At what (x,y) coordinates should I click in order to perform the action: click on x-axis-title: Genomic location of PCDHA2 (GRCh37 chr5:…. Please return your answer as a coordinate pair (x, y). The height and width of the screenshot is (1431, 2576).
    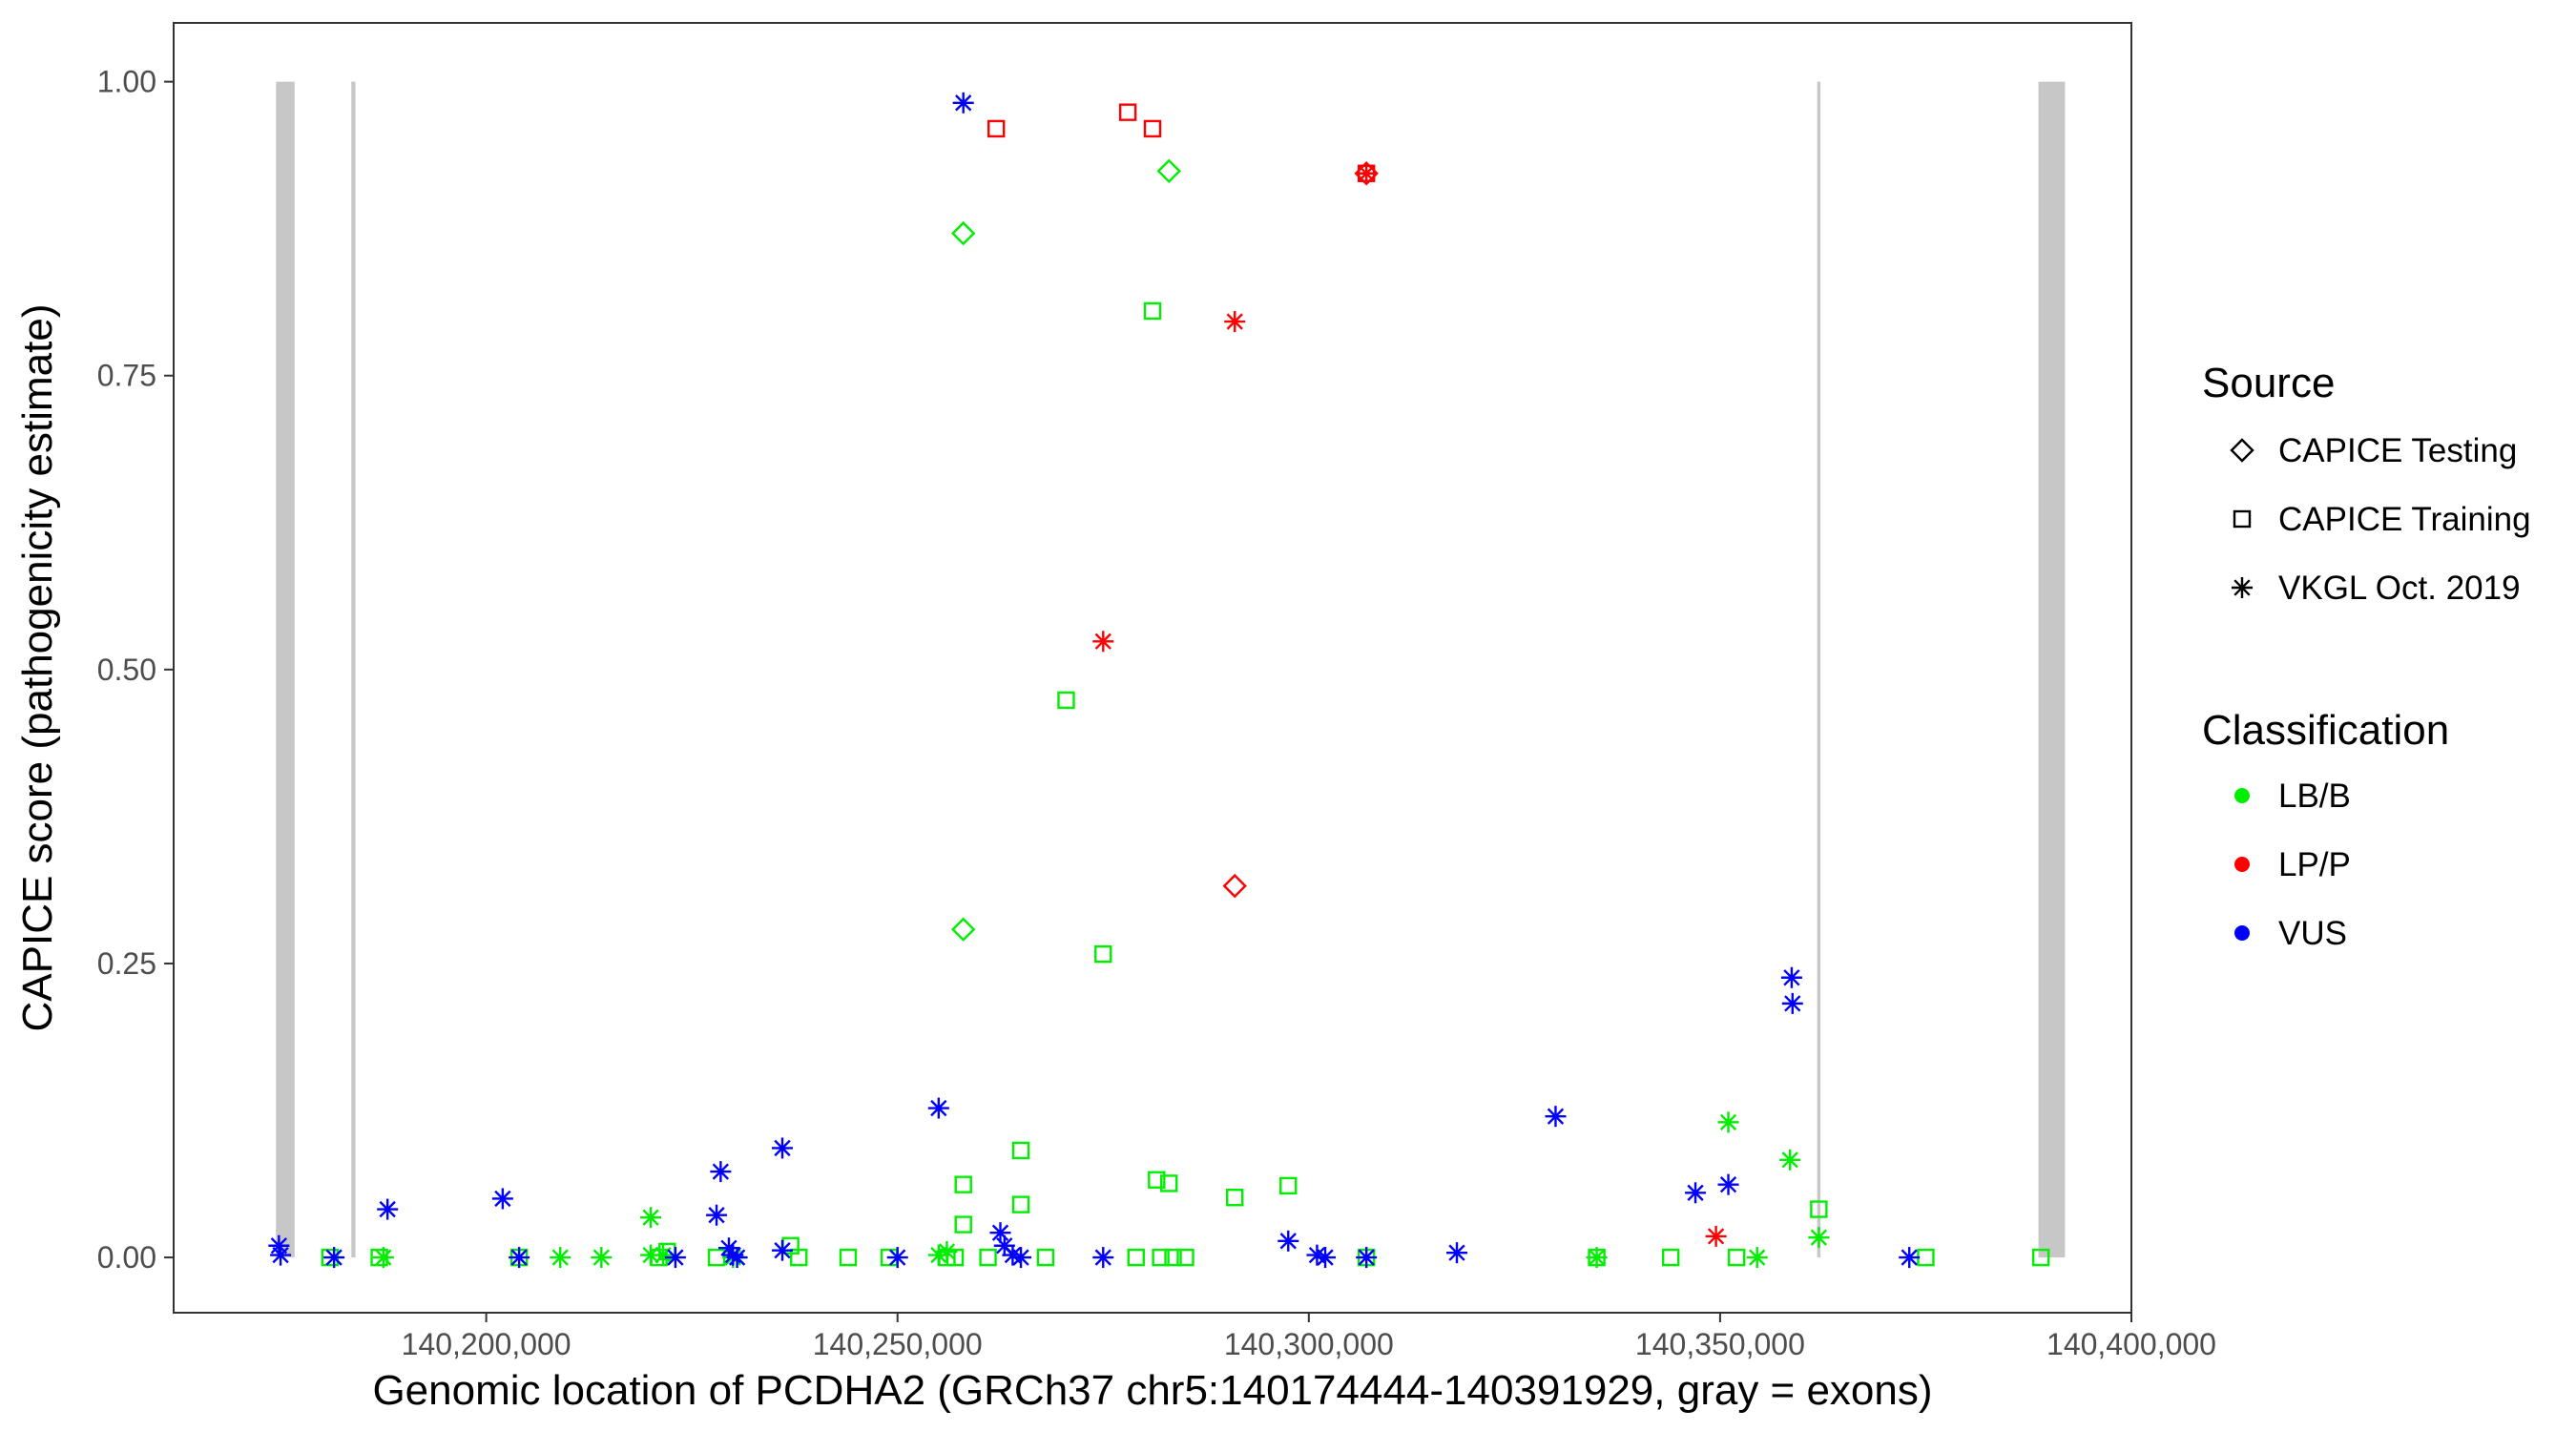
    Looking at the image, I should click on (1152, 1390).